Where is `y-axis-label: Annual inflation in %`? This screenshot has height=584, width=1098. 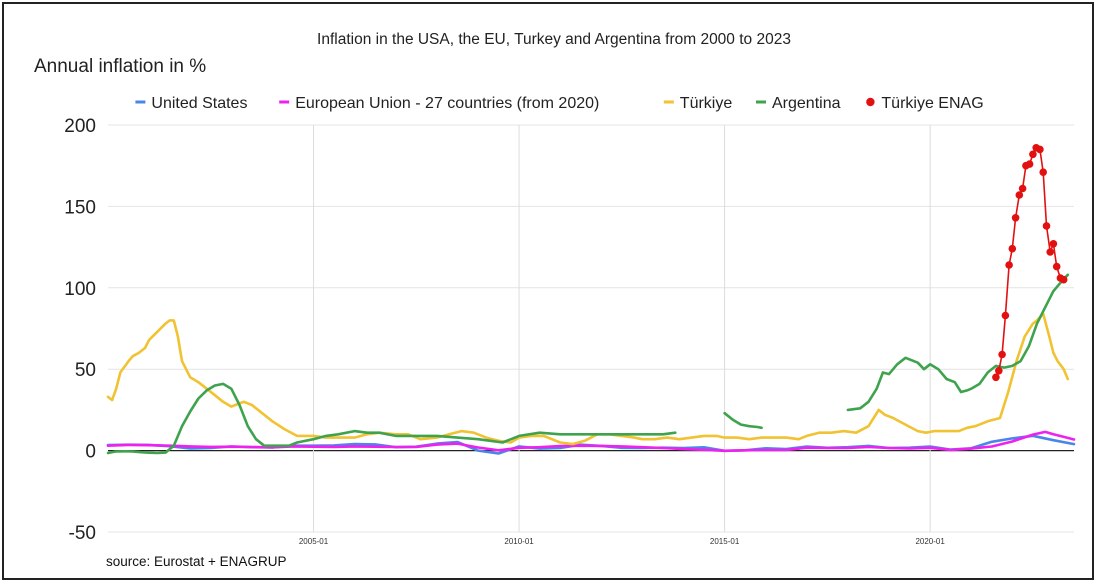
y-axis-label: Annual inflation in % is located at coordinates (120, 66).